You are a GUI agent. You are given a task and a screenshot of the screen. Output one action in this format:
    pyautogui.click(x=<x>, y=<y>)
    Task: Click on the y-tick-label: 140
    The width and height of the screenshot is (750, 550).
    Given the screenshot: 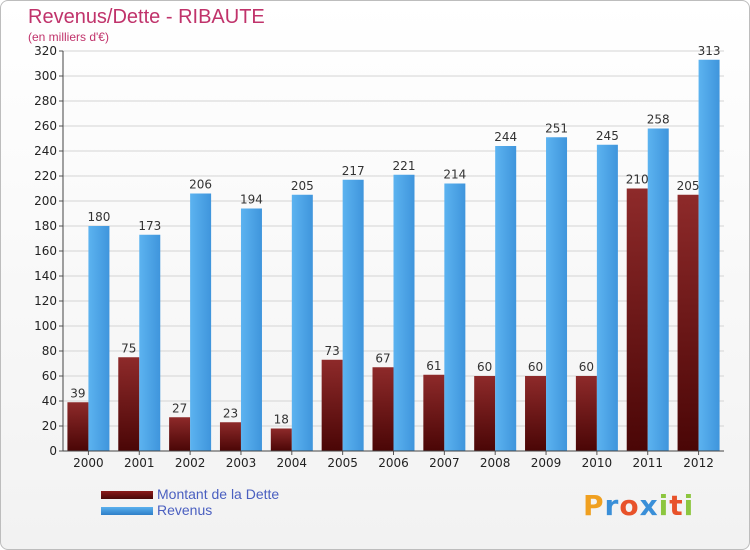 What is the action you would take?
    pyautogui.click(x=45, y=276)
    